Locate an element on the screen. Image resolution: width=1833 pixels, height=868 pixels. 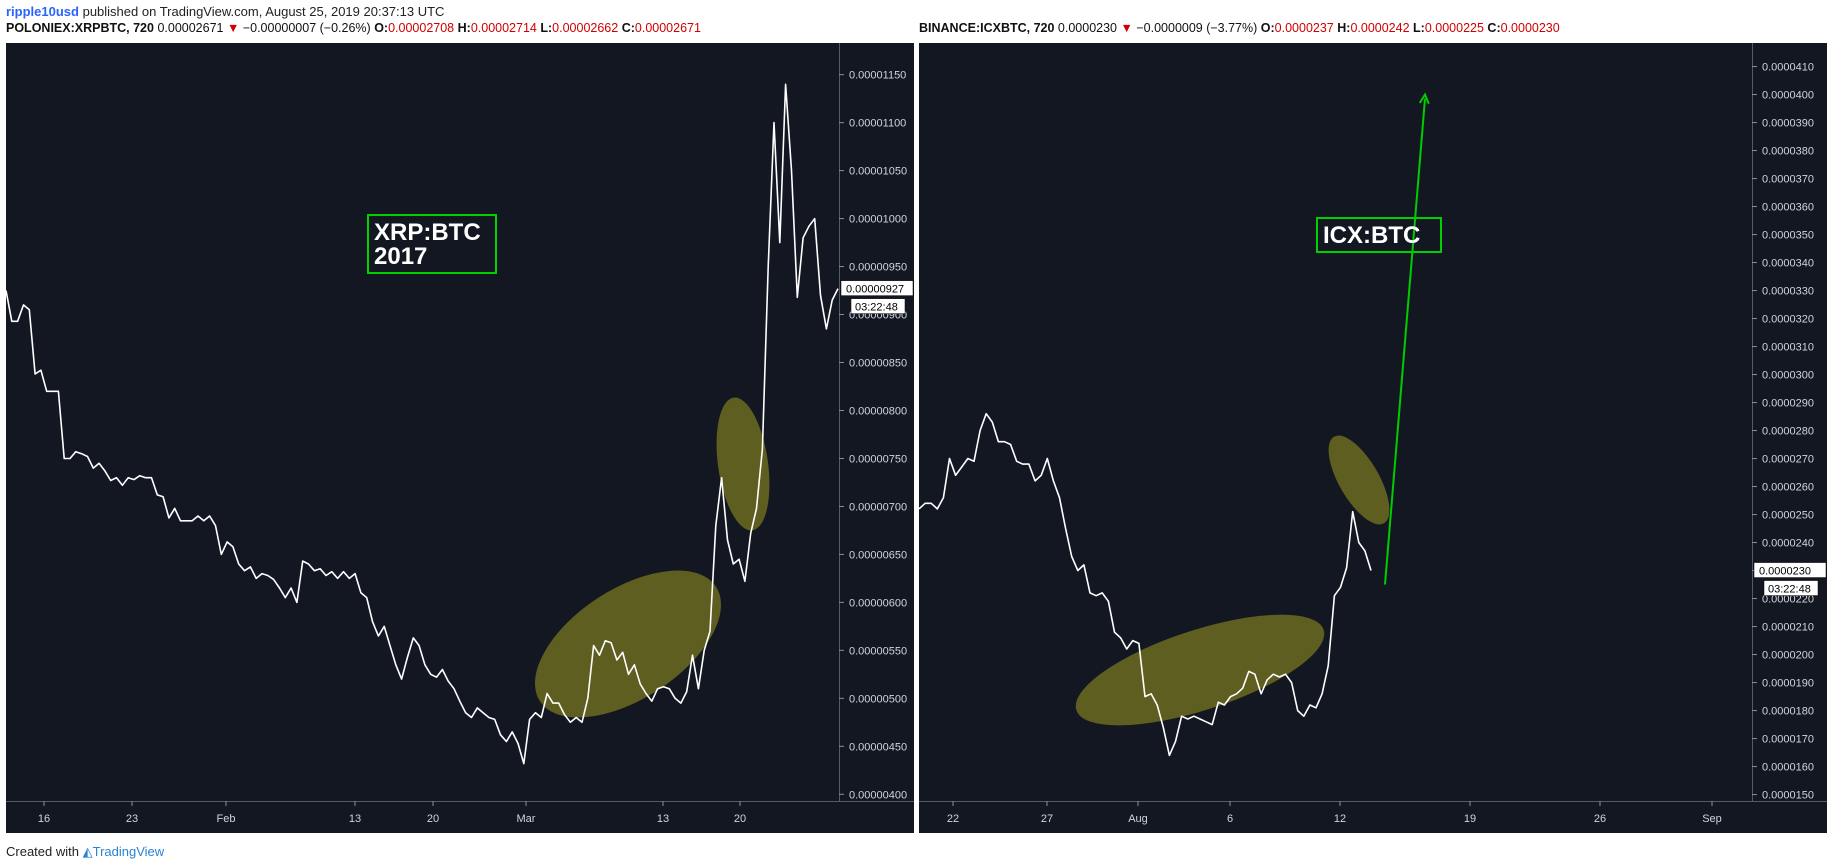
y-tick-label: 0.0000210 is located at coordinates (1788, 628).